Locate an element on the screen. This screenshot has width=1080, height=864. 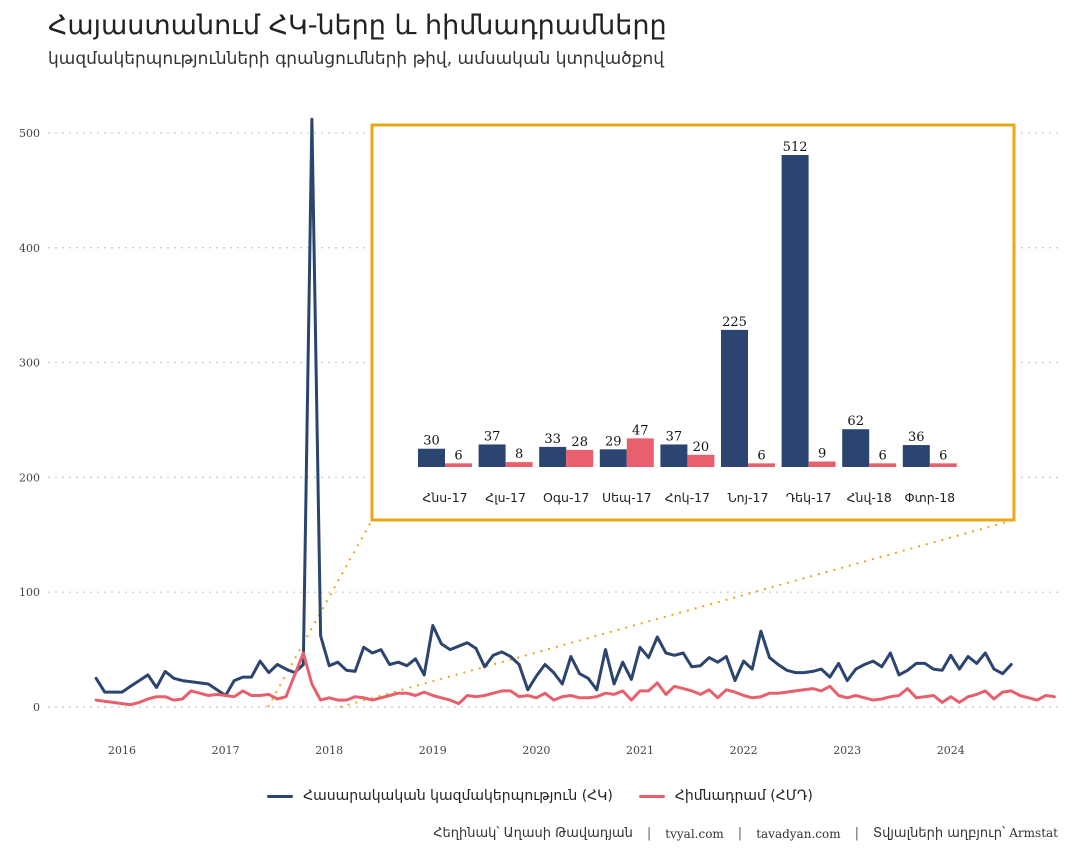
legend-item-ngo: Հասարակական կազմակերպություն (ՀԿ) is located at coordinates (440, 796).